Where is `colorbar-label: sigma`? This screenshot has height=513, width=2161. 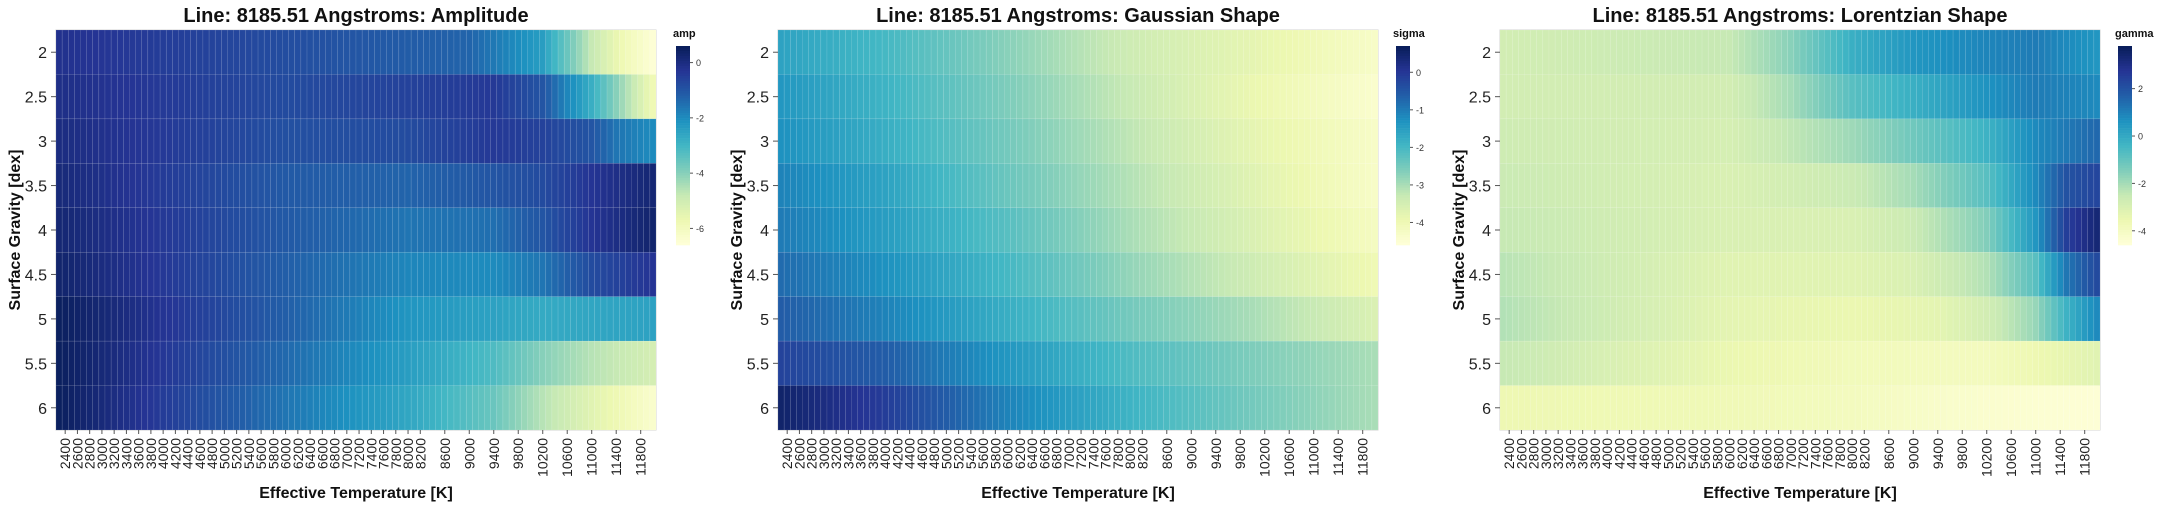 colorbar-label: sigma is located at coordinates (1409, 34).